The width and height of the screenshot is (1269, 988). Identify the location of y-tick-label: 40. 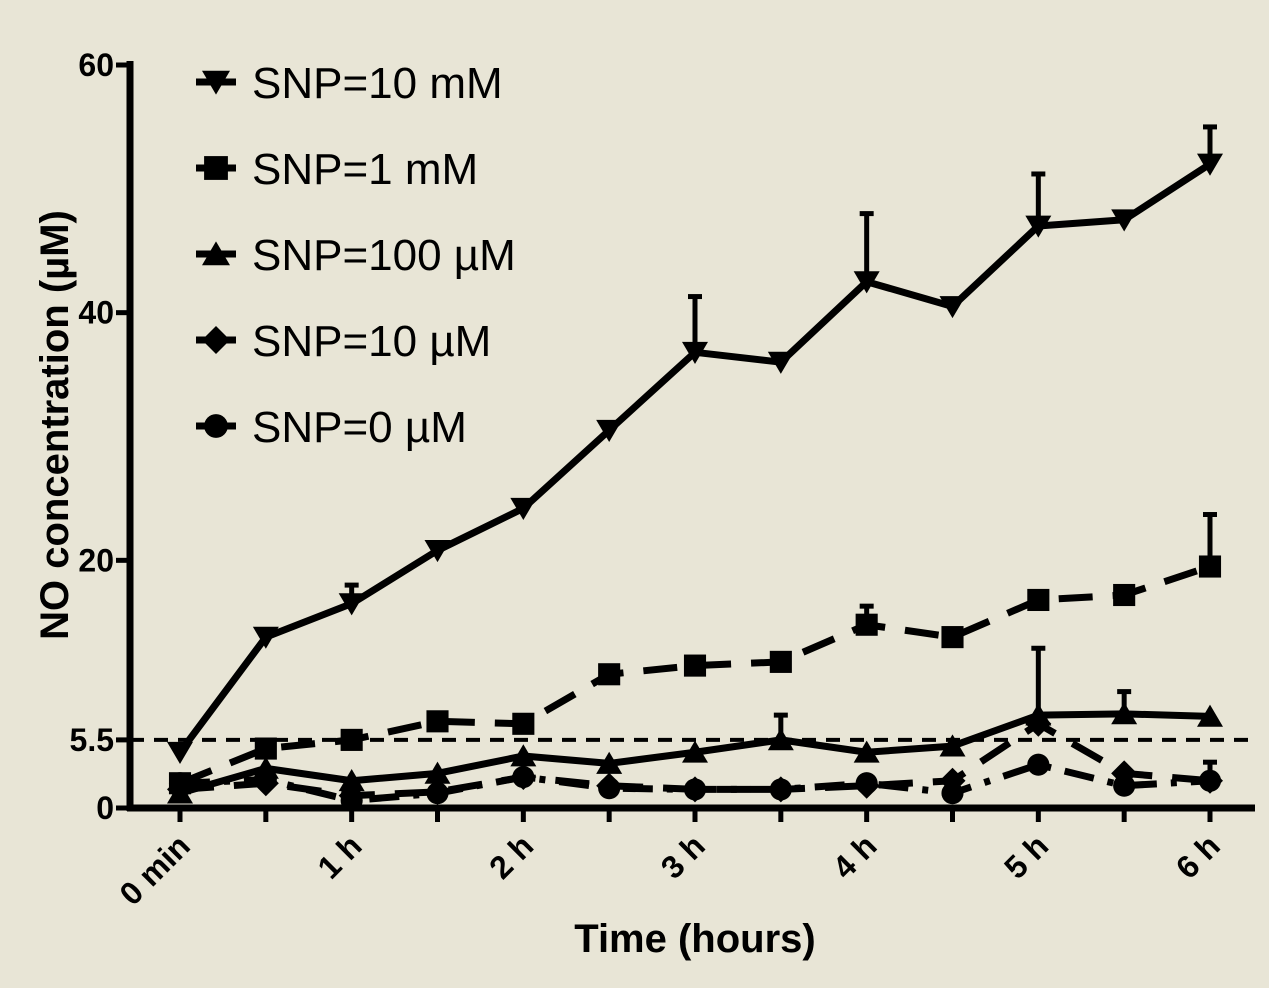
(96, 313).